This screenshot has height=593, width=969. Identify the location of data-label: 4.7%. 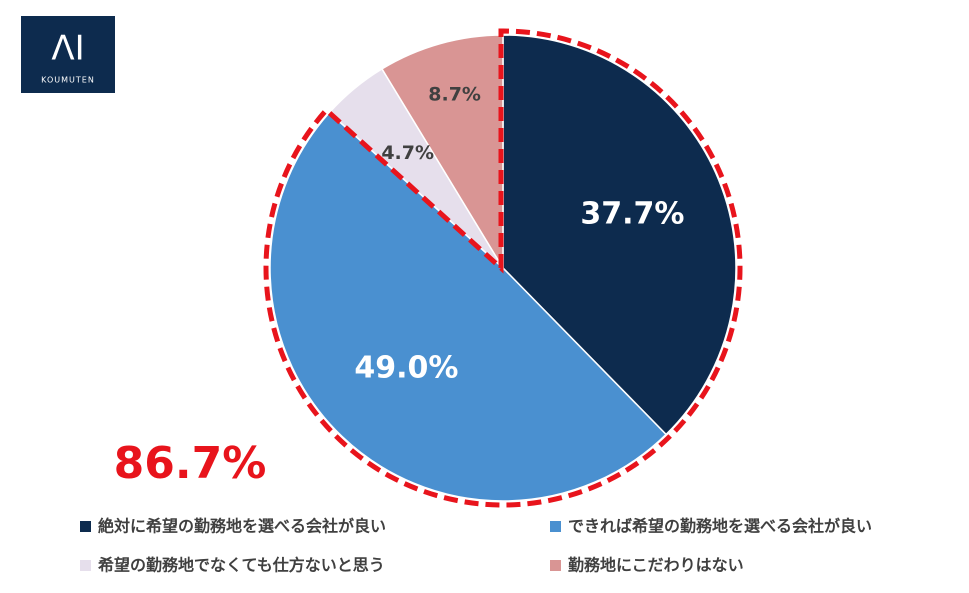
(407, 153).